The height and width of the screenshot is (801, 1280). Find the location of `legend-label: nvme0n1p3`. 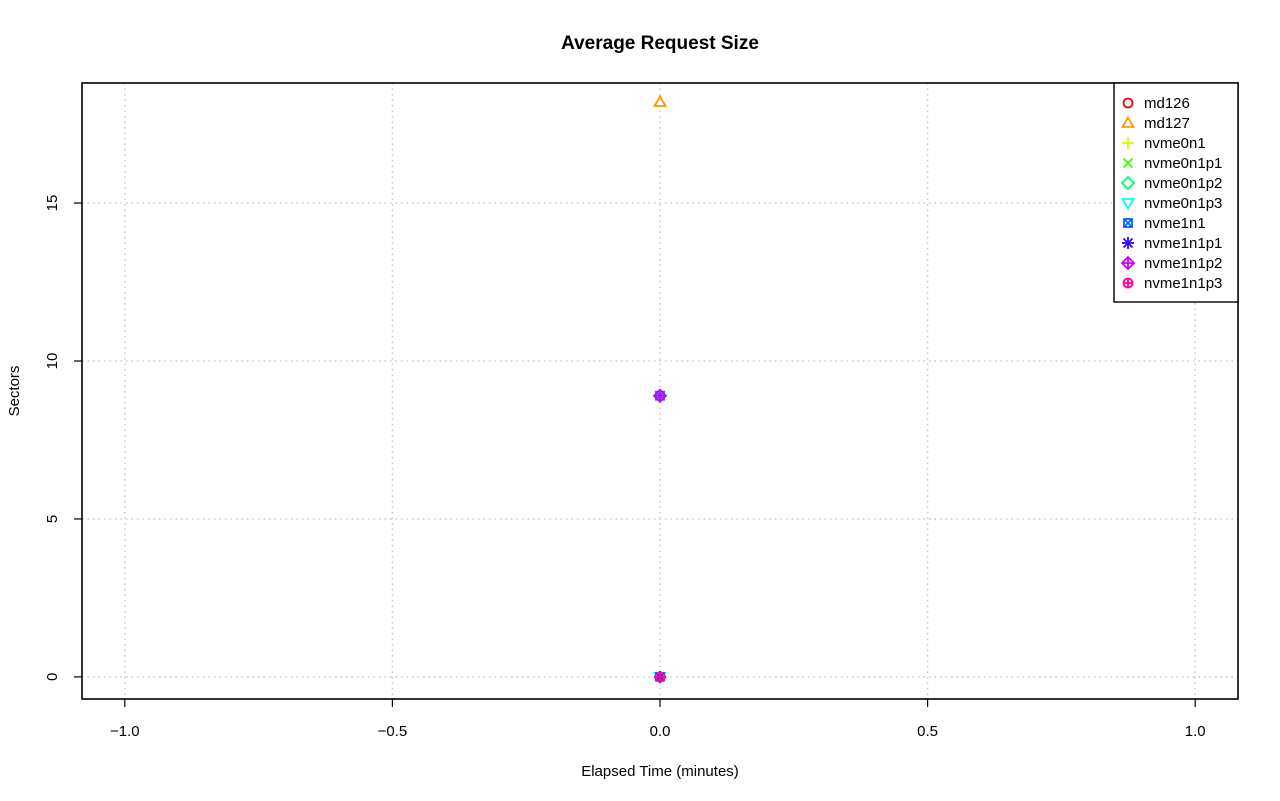

legend-label: nvme0n1p3 is located at coordinates (1183, 203).